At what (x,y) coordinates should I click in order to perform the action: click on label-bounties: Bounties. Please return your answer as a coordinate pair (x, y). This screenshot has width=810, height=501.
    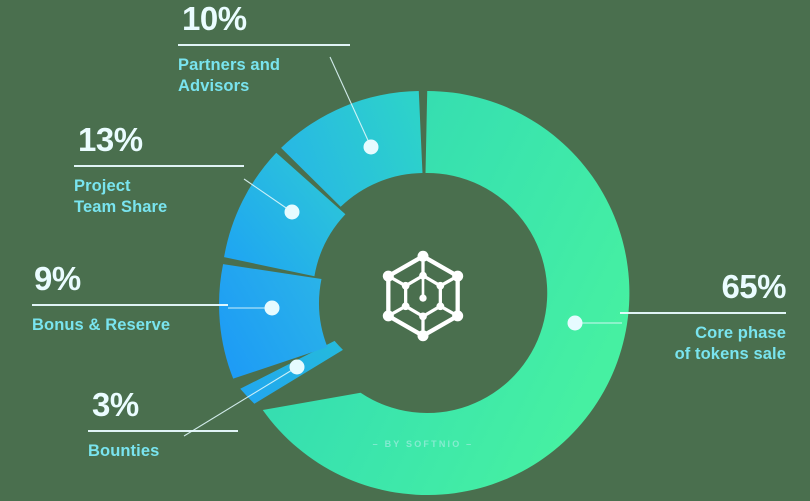
    Looking at the image, I should click on (124, 450).